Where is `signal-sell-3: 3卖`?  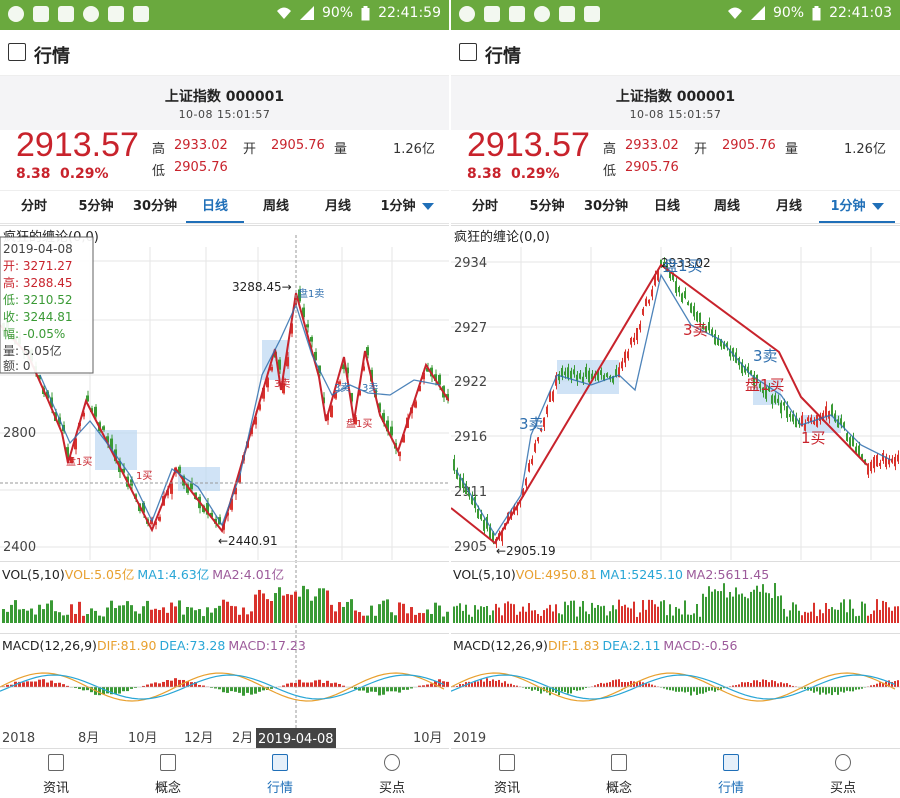
signal-sell-3: 3卖 is located at coordinates (765, 356).